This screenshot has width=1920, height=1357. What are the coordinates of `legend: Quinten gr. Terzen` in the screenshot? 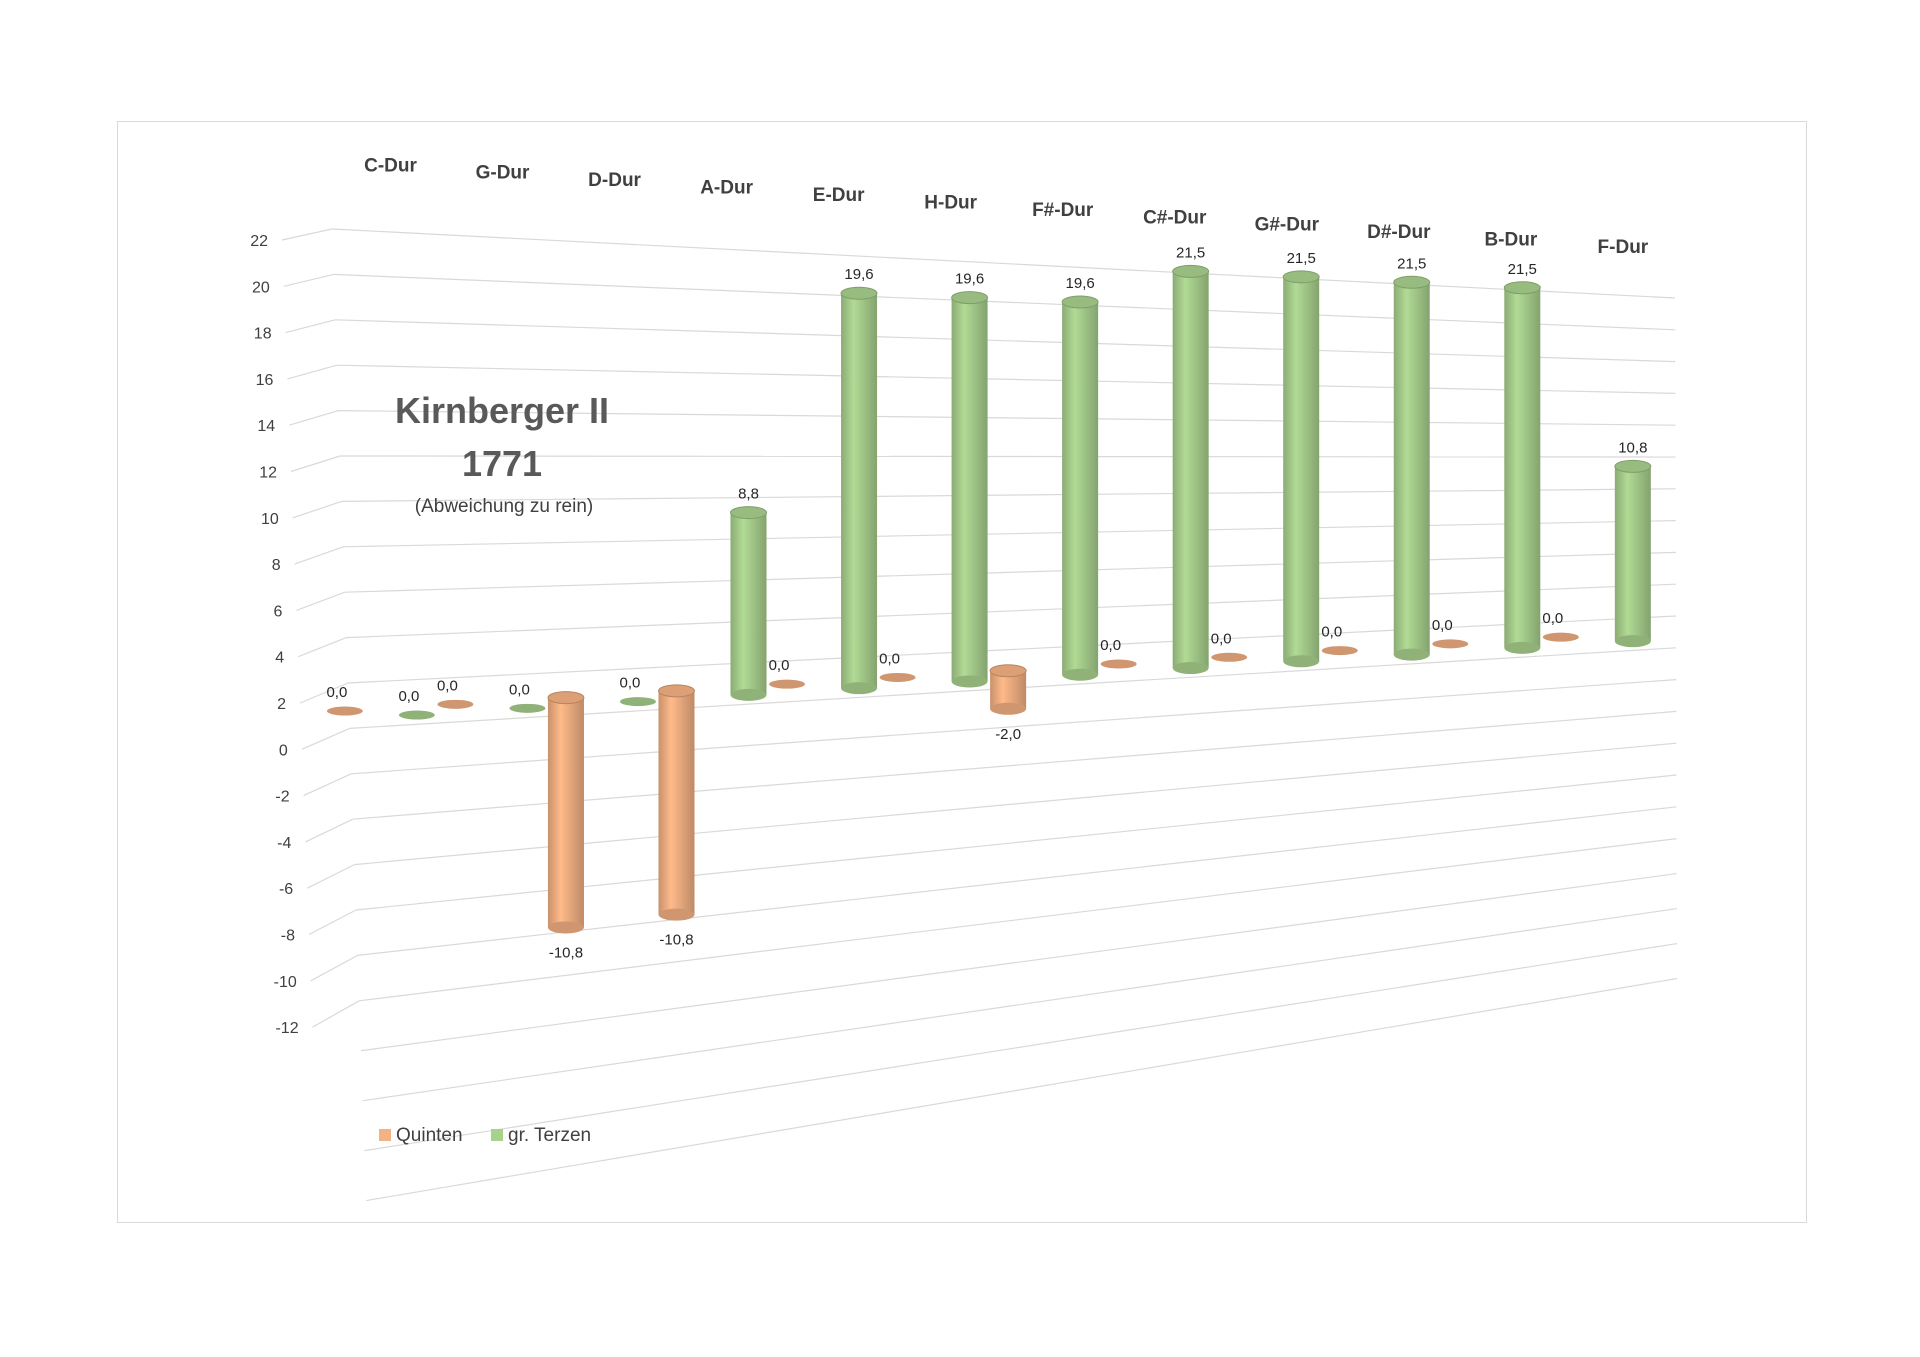 It's located at (485, 1135).